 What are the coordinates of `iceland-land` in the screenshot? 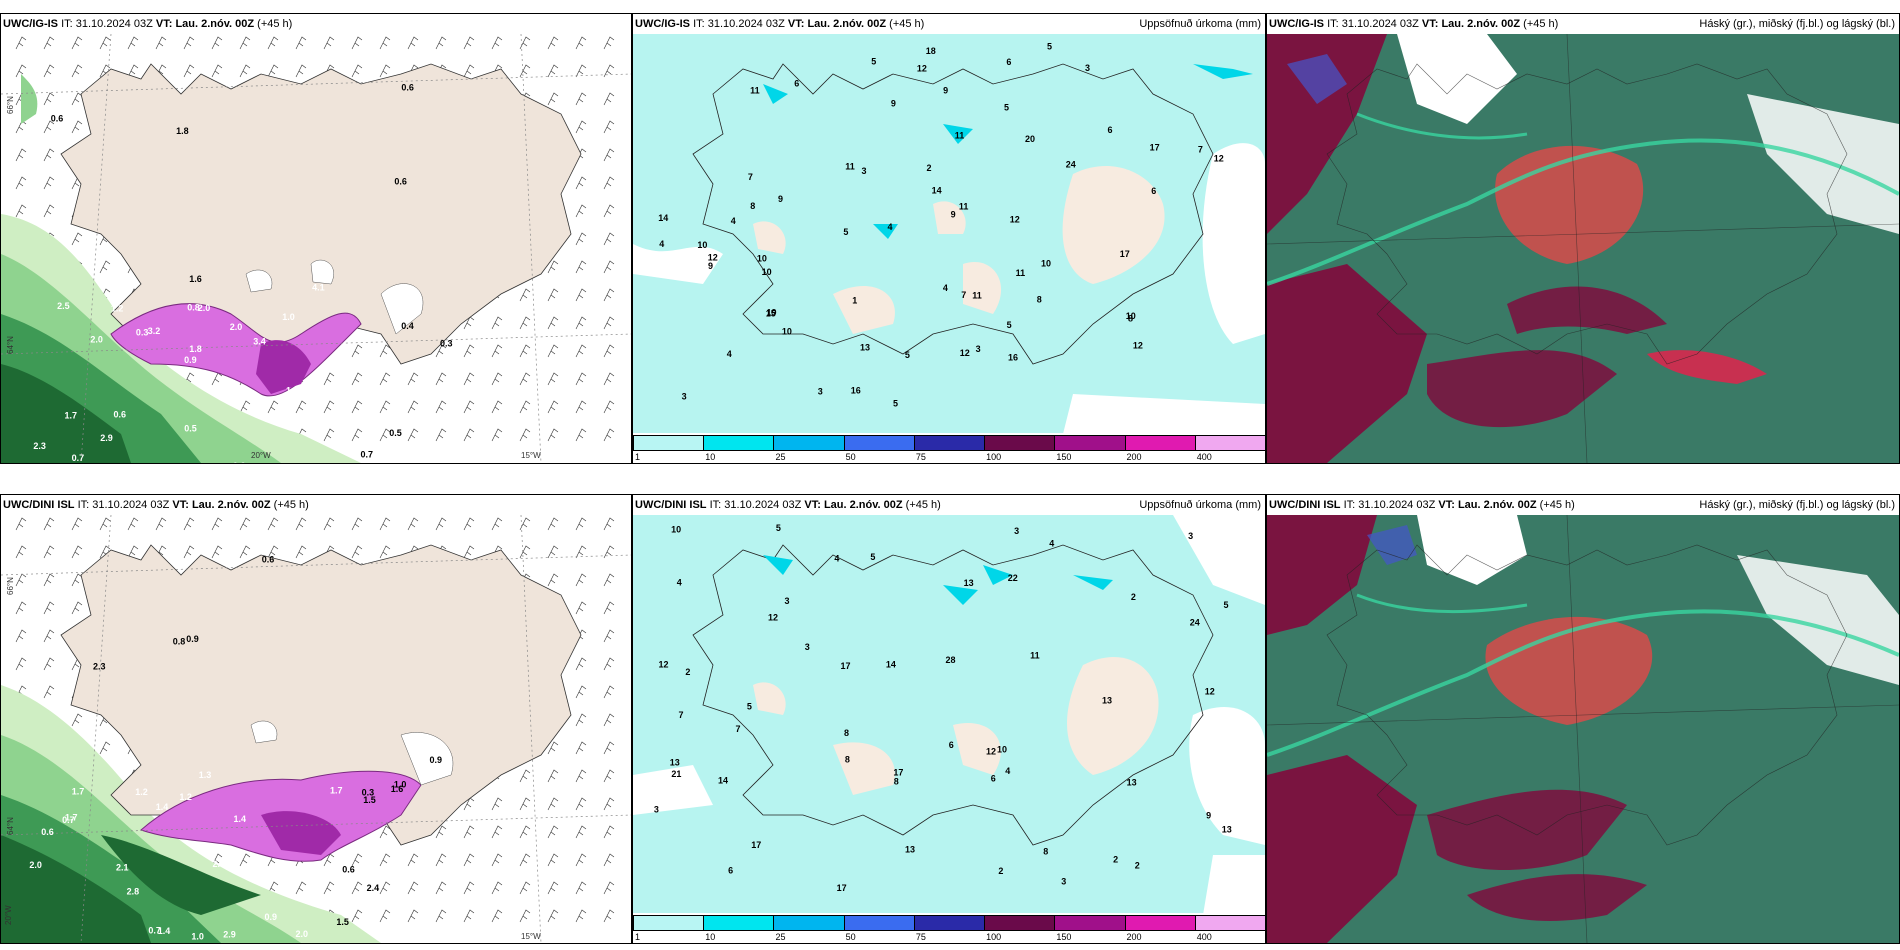 It's located at (321, 214).